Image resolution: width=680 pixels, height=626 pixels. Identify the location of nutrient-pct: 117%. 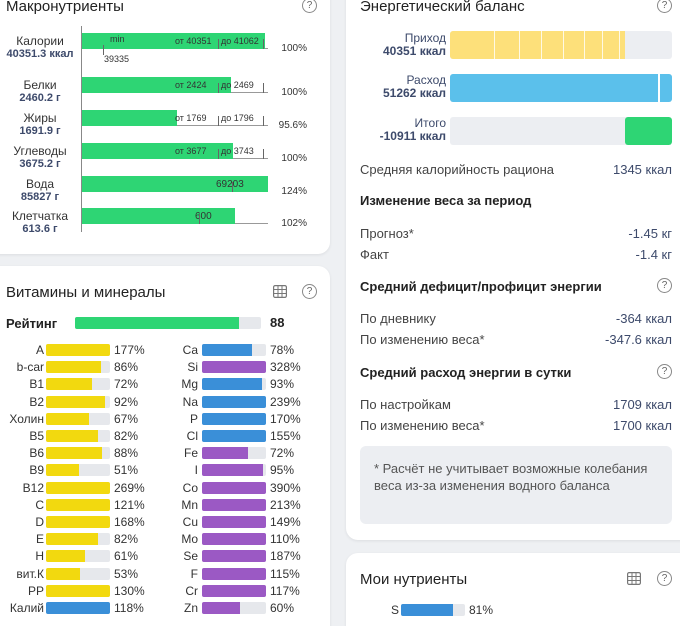
(285, 590).